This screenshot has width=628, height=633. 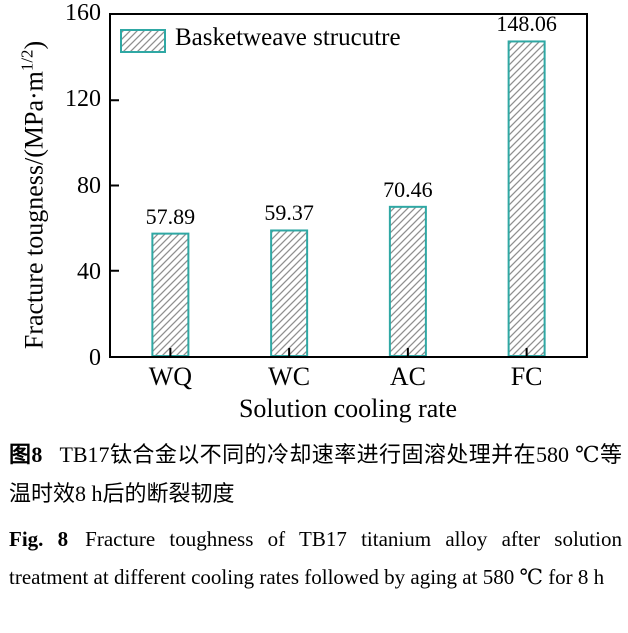 What do you see at coordinates (27, 60) in the screenshot?
I see `y-axis-title-superscript: 1/2` at bounding box center [27, 60].